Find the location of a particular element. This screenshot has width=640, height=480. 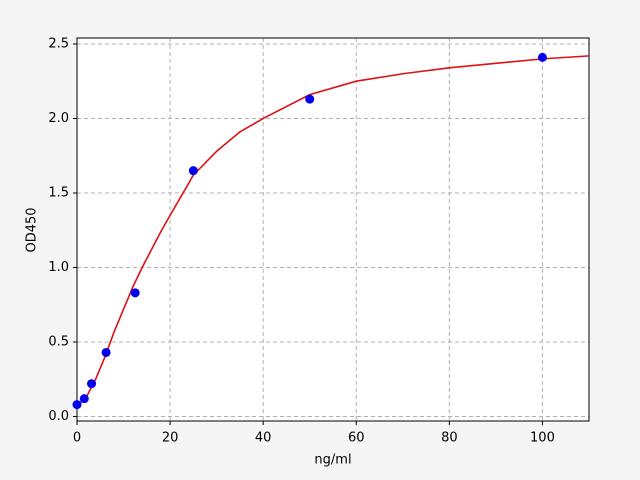

x-axis-label: ng/ml is located at coordinates (332, 460).